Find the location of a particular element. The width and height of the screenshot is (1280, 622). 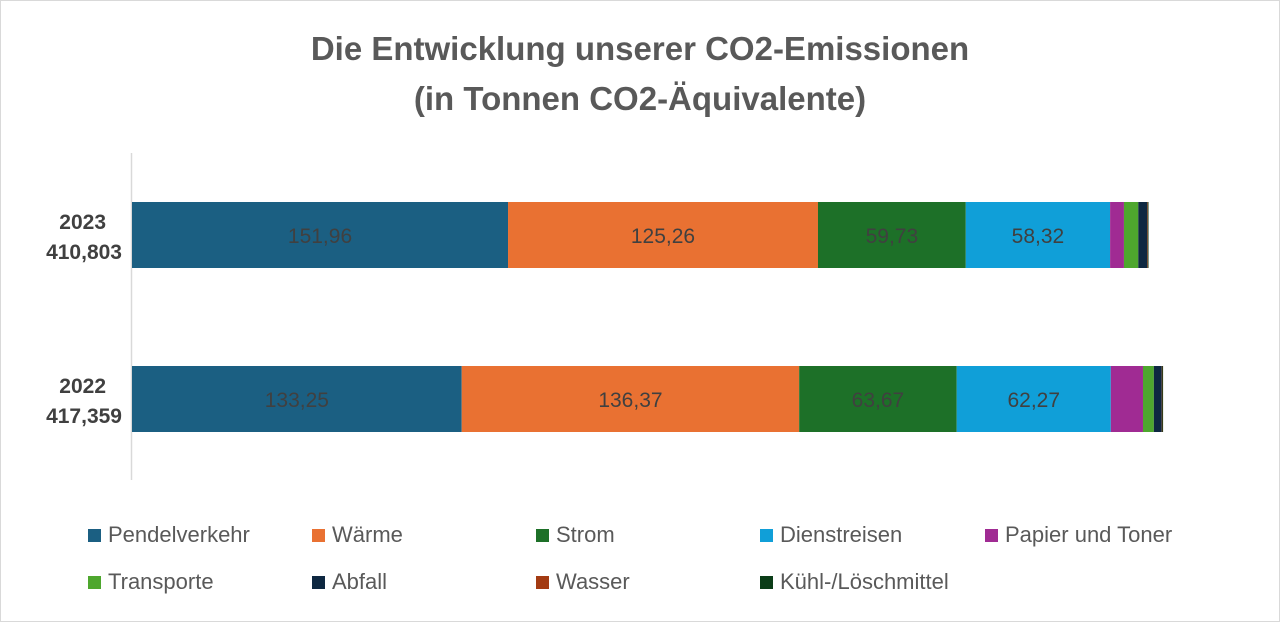

bar-strom-2023 is located at coordinates (891, 235).